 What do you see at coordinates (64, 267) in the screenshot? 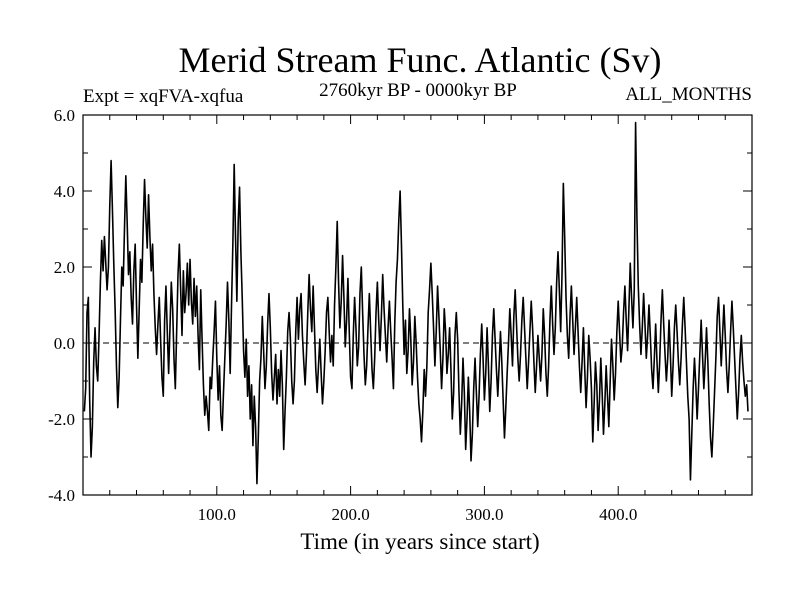
I see `y-tick-label: 2.0` at bounding box center [64, 267].